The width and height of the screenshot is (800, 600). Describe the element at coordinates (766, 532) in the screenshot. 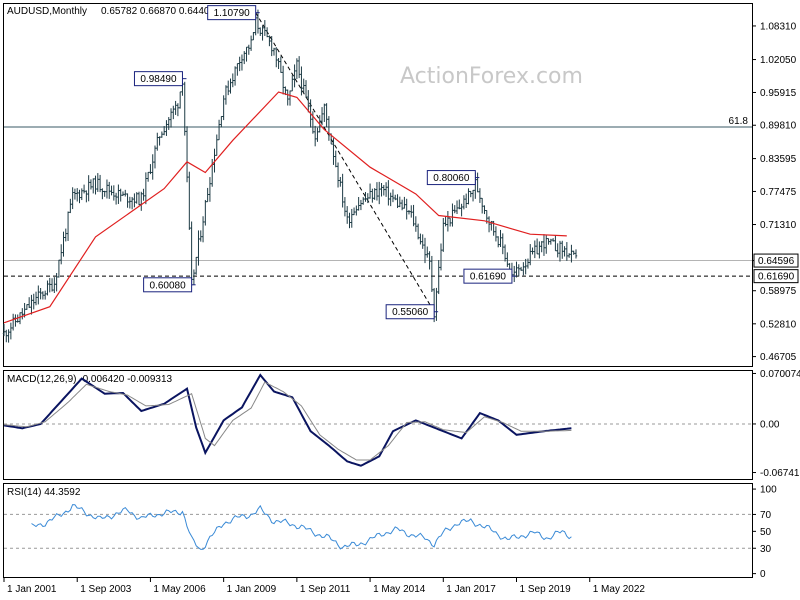

I see `svg-text: 50` at that location.